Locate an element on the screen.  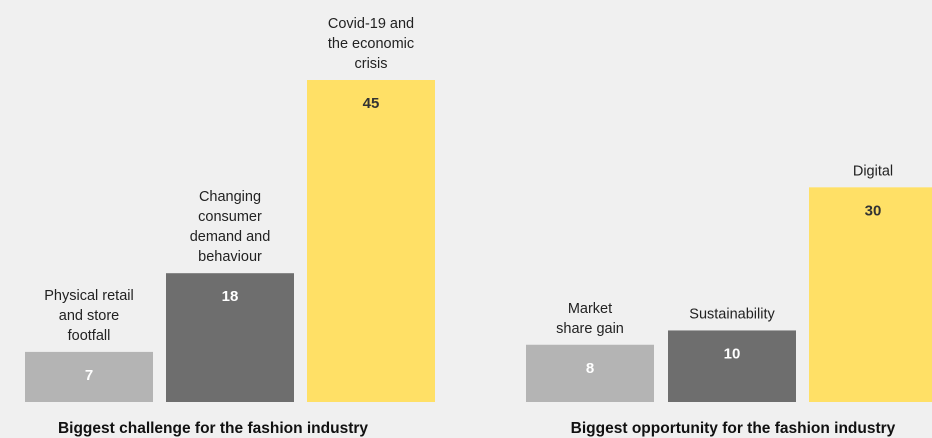
category-label: Covid-19 and the economic crisis is located at coordinates (371, 44).